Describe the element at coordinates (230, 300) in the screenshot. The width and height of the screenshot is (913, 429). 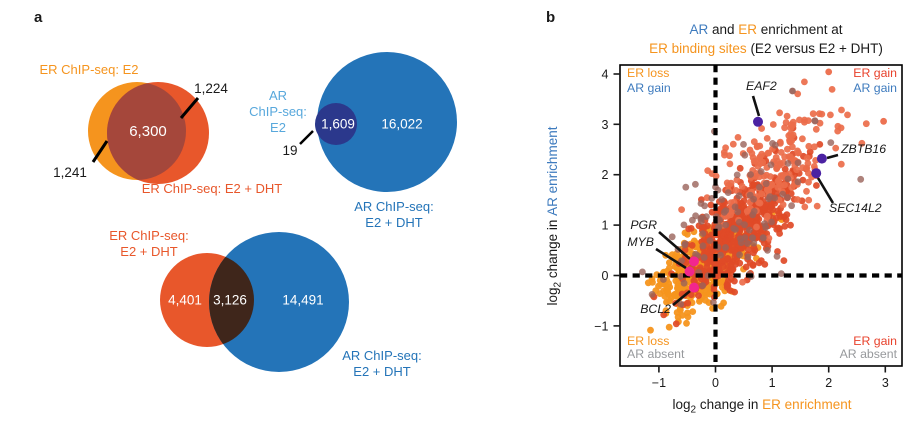
I see `venn3-overlap-count: 3,126` at that location.